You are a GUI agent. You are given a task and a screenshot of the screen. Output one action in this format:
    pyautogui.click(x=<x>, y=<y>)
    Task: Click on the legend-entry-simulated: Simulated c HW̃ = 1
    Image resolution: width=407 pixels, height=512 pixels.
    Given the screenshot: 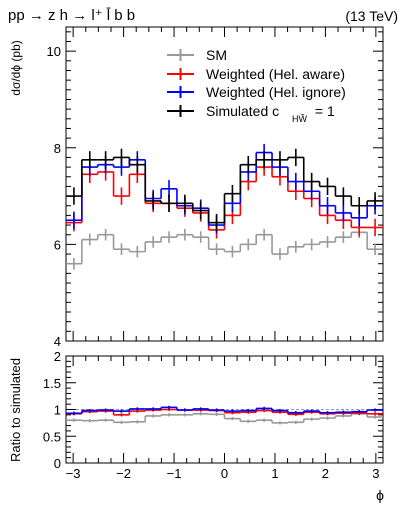 What is the action you would take?
    pyautogui.click(x=251, y=113)
    